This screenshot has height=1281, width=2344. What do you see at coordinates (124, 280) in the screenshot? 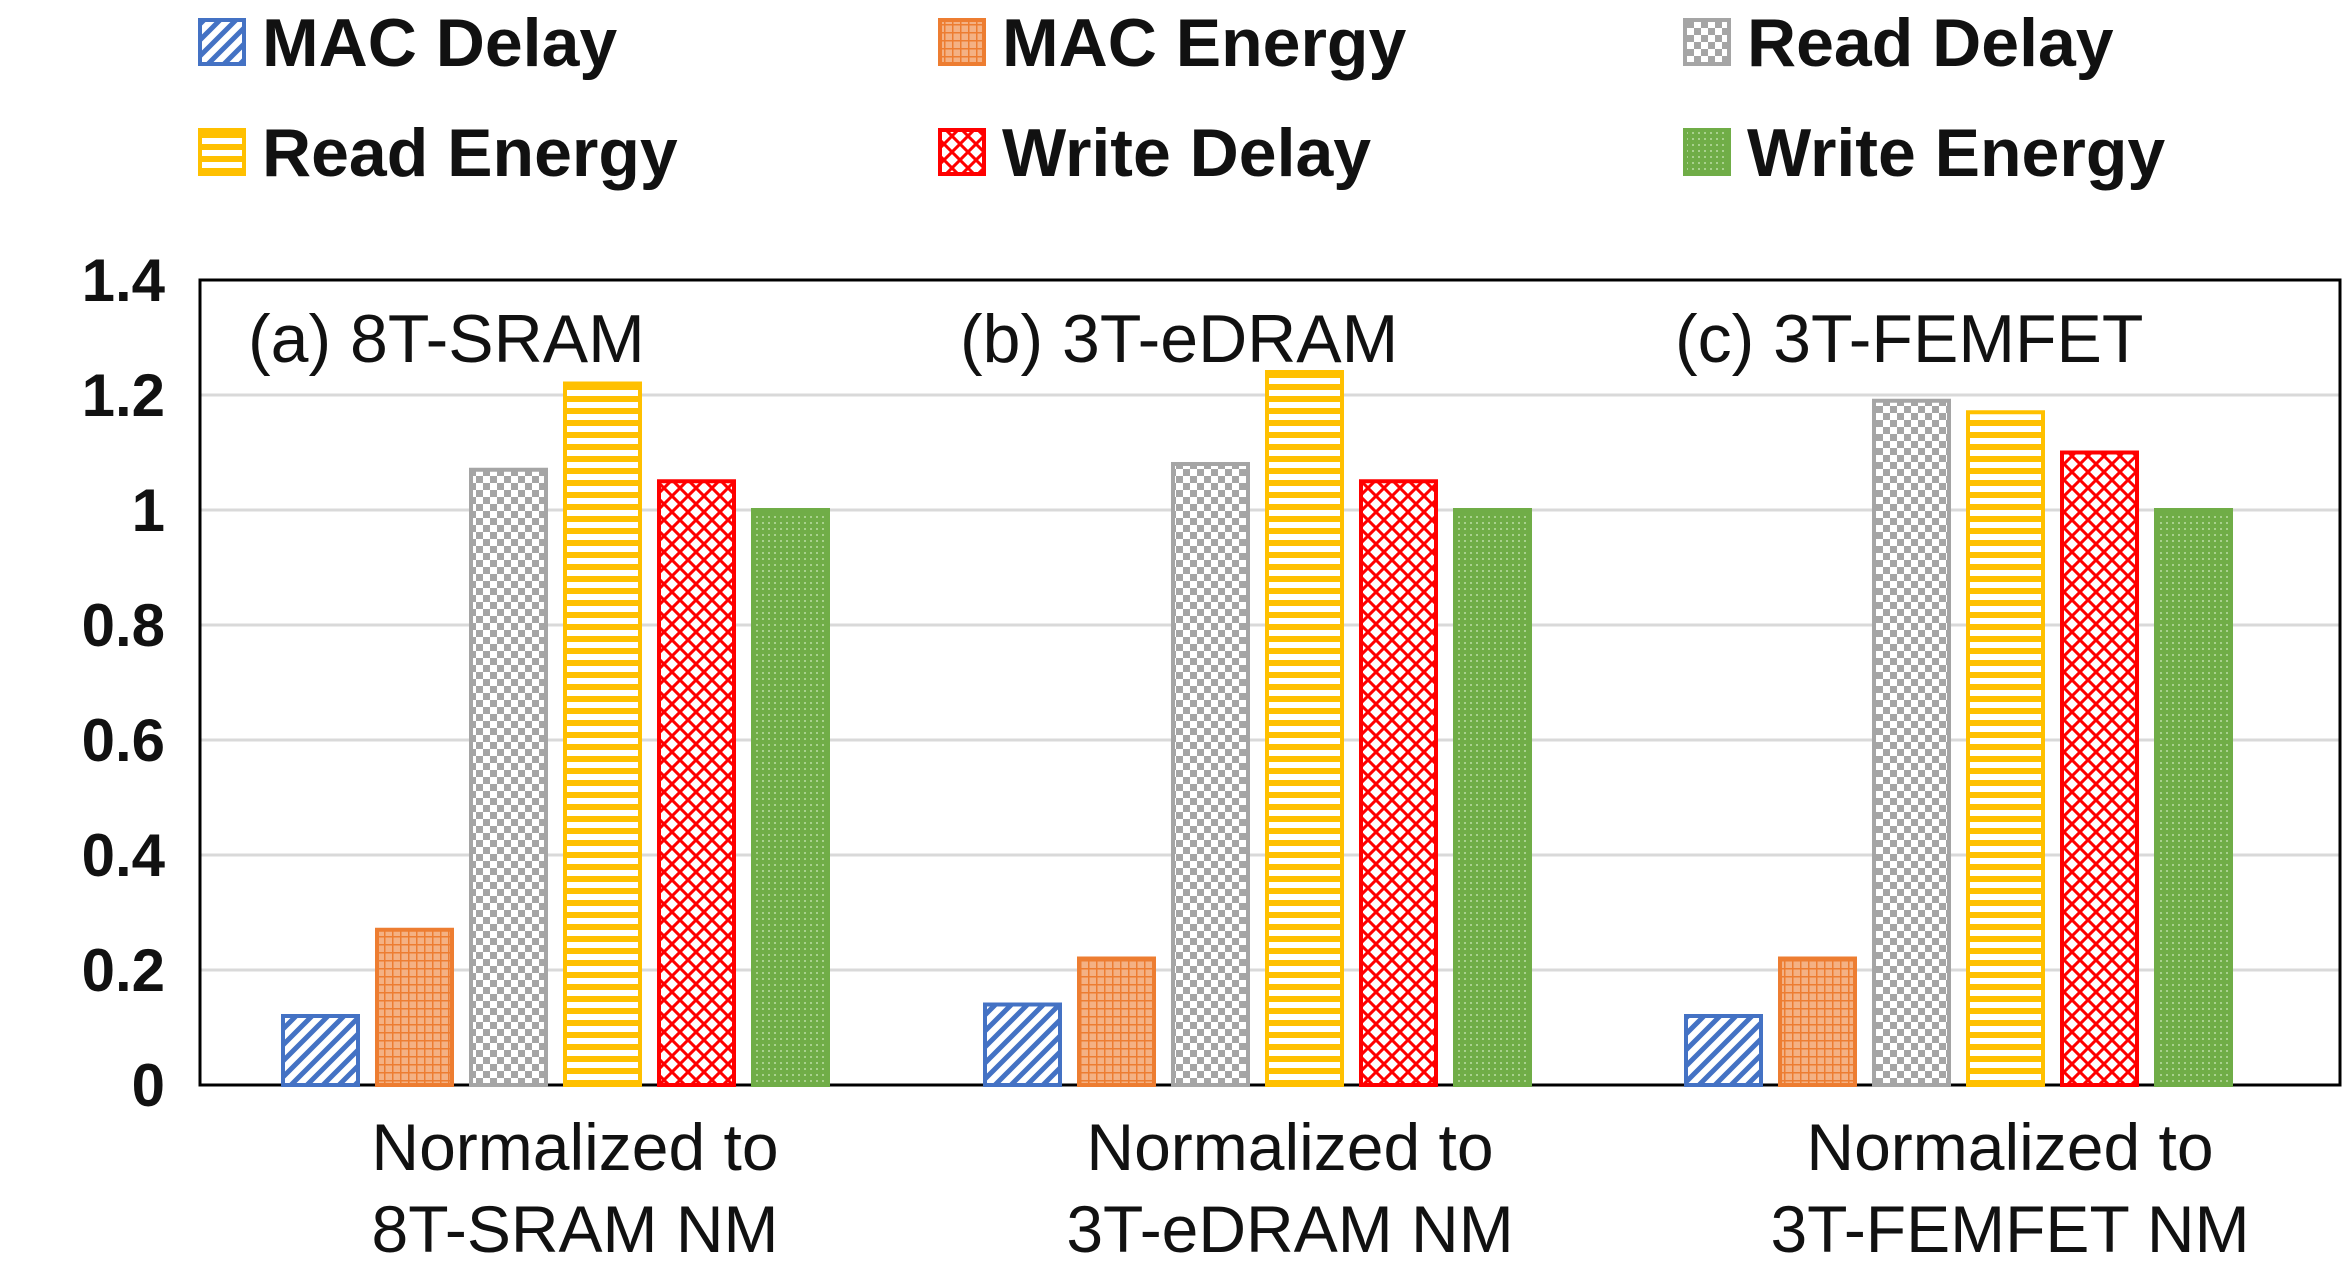
I see `y-tick-label: 1.4` at bounding box center [124, 280].